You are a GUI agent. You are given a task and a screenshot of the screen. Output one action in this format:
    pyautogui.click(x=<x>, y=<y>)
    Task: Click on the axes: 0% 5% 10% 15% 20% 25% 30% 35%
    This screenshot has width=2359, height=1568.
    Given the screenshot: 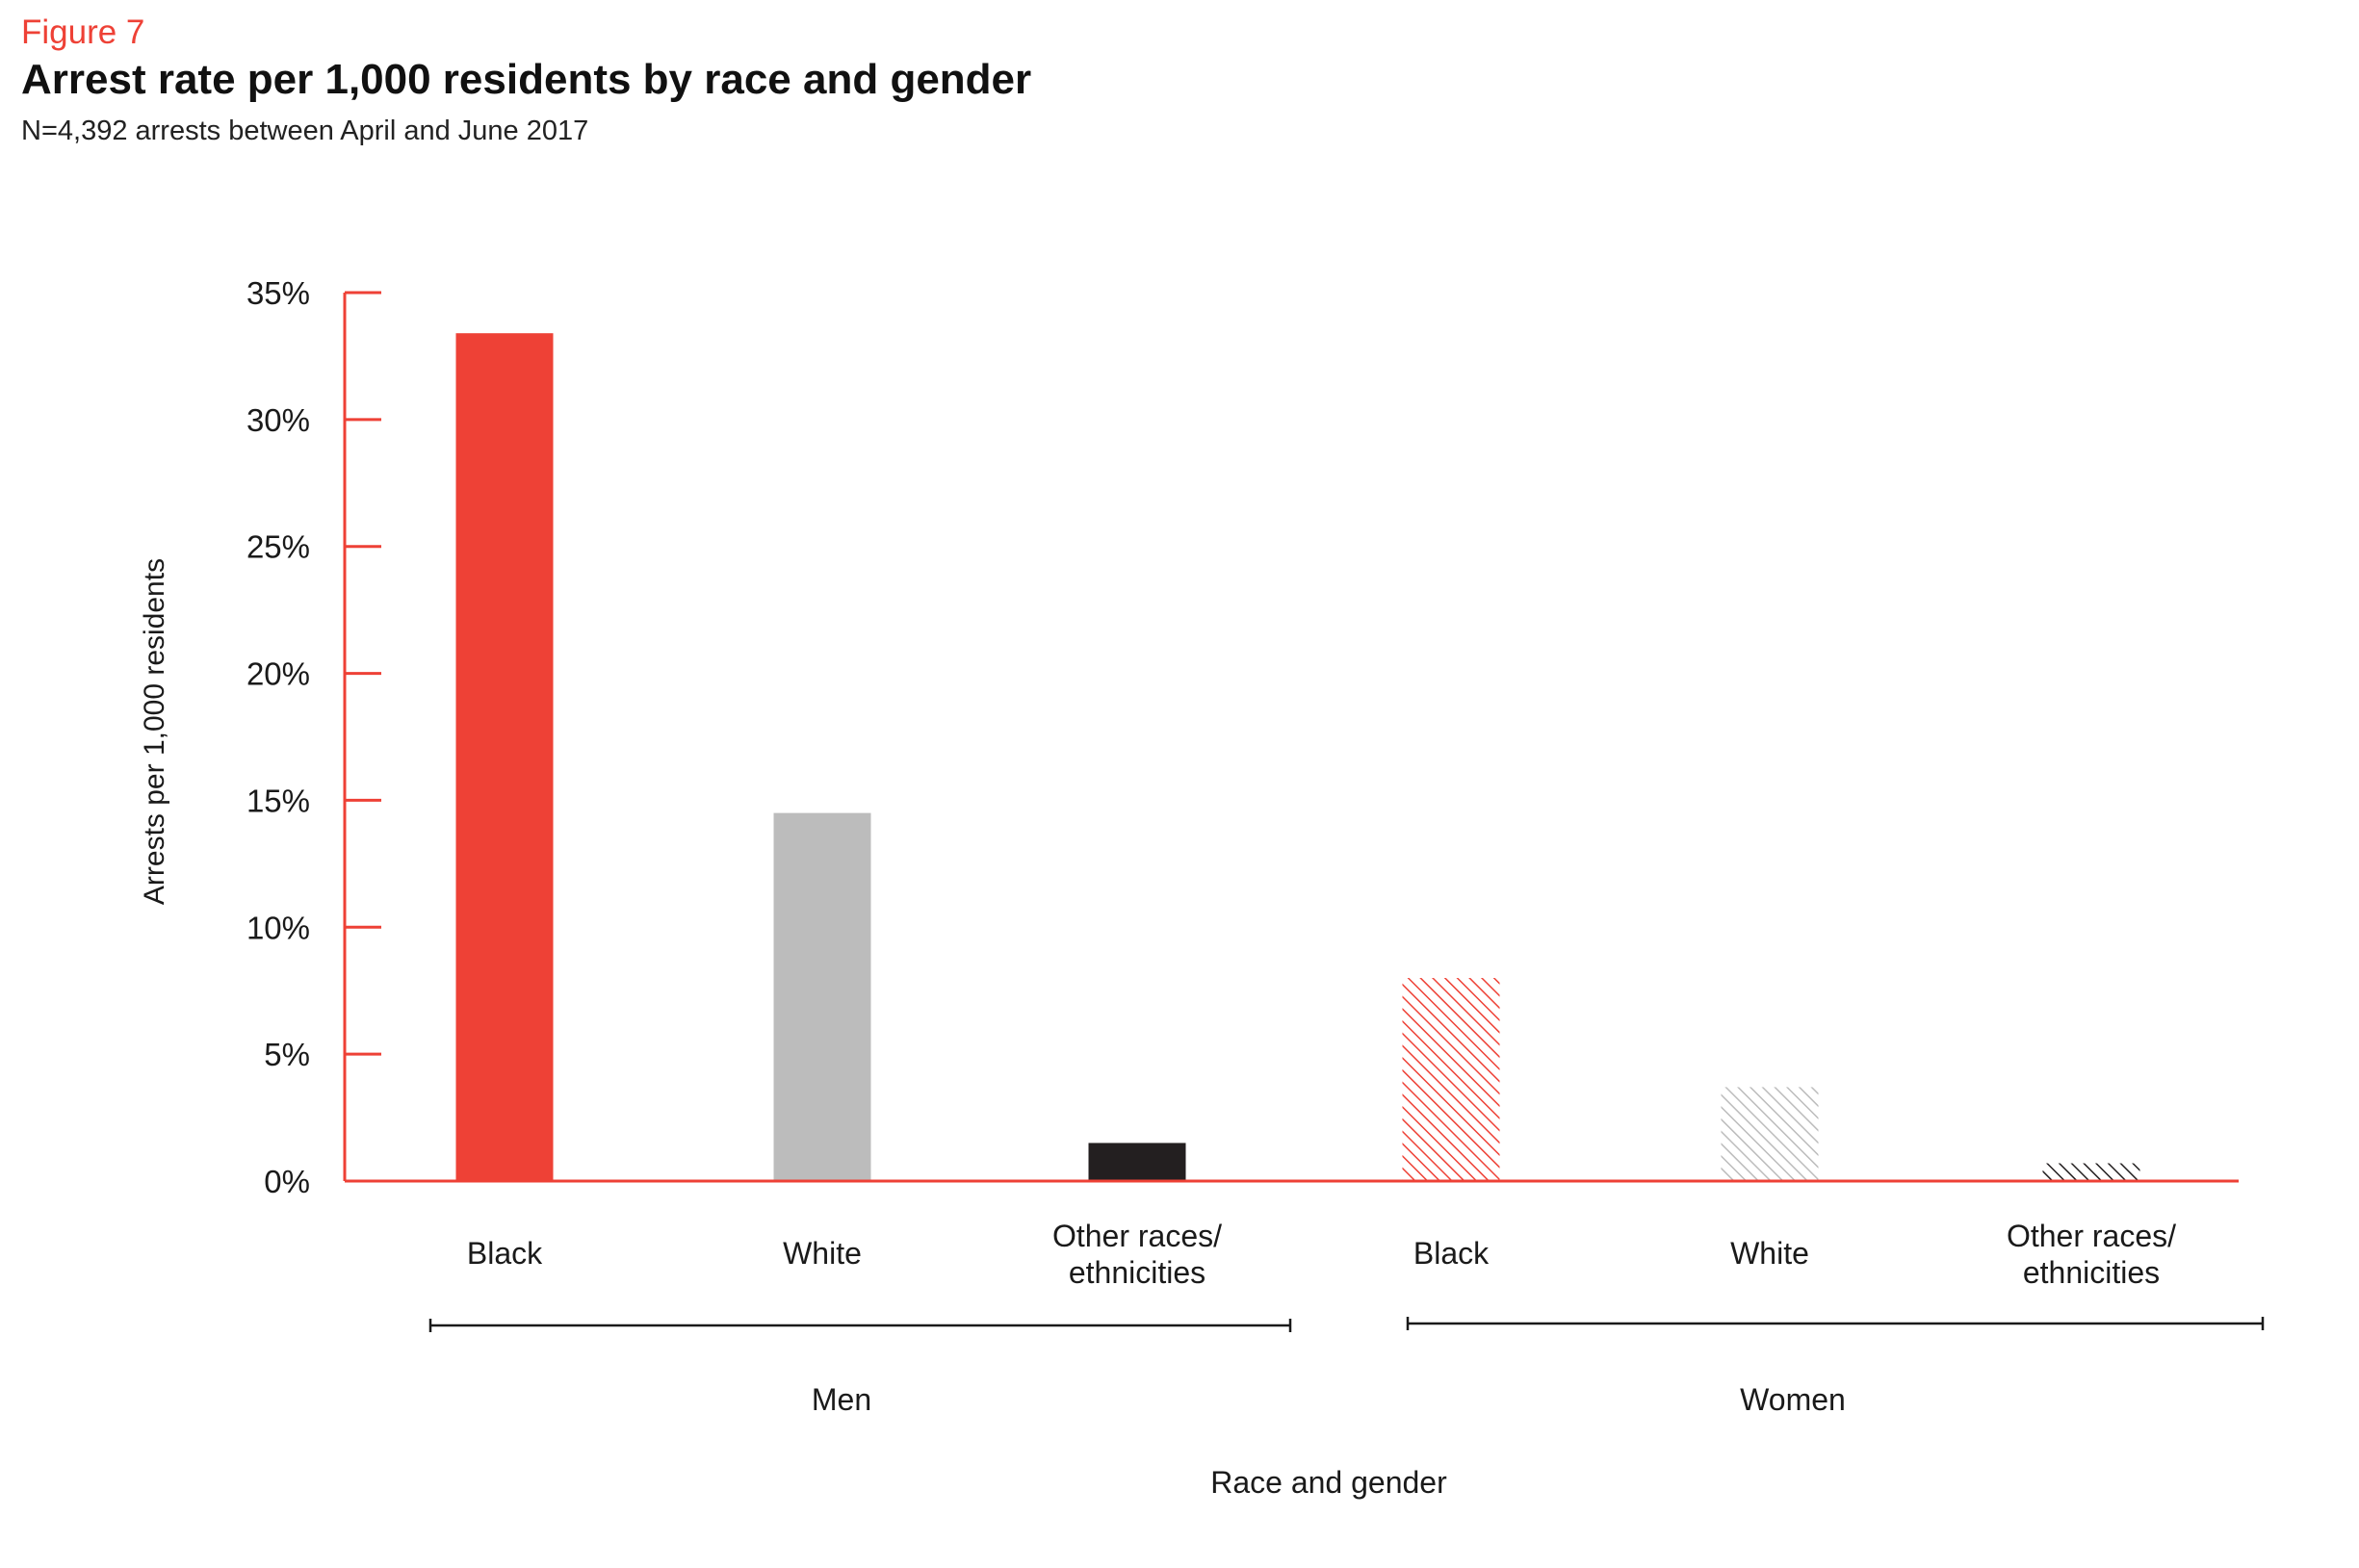 What is the action you would take?
    pyautogui.click(x=314, y=737)
    